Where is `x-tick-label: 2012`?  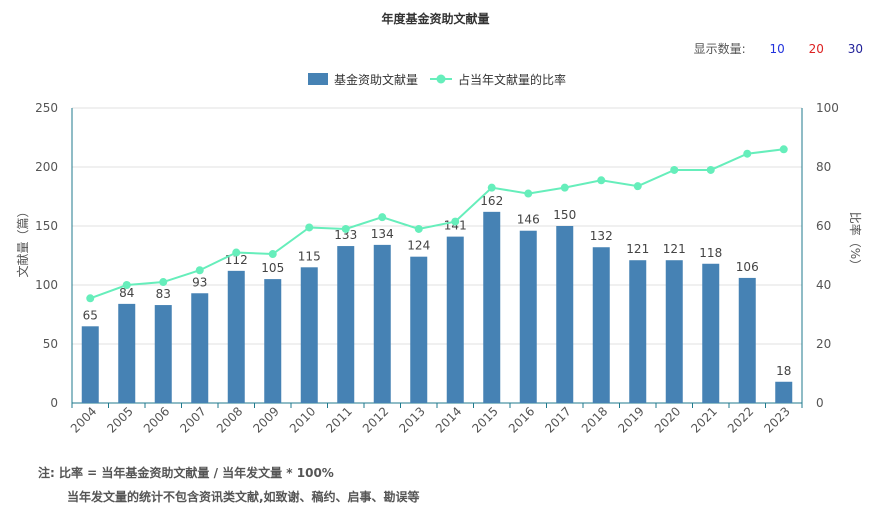 x-tick-label: 2012 is located at coordinates (375, 419).